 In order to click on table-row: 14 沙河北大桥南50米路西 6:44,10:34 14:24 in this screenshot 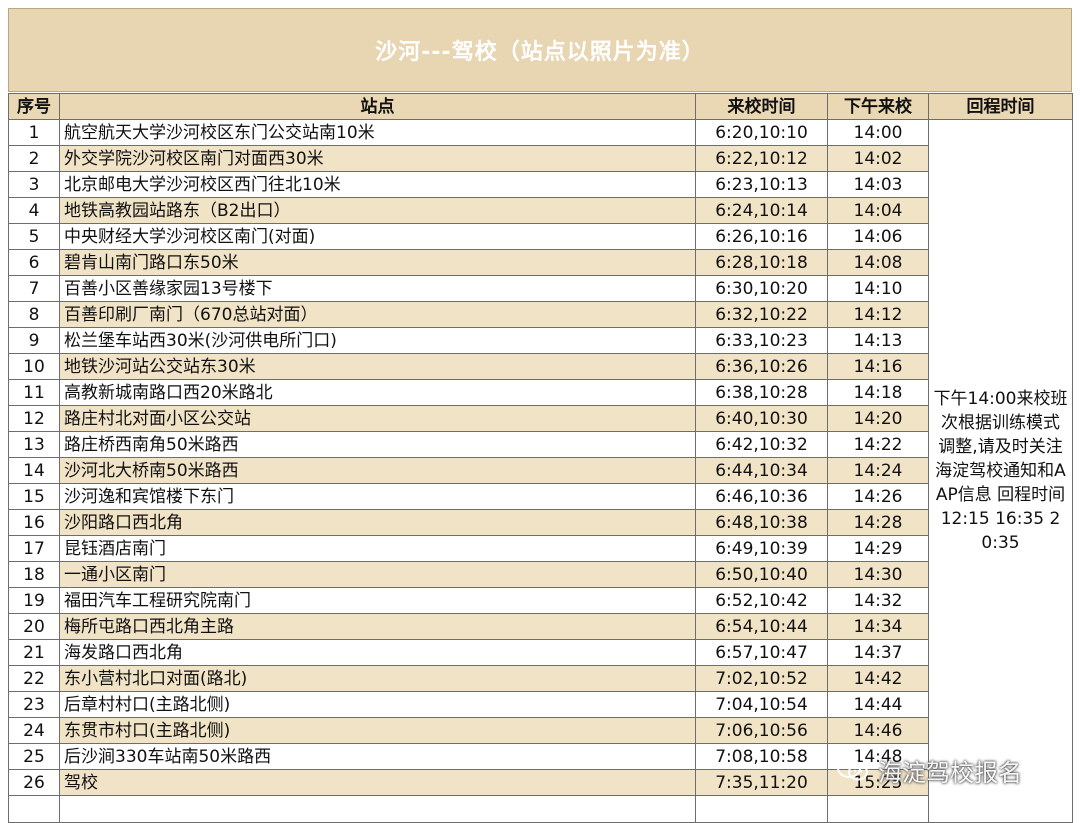, I will do `click(540, 470)`.